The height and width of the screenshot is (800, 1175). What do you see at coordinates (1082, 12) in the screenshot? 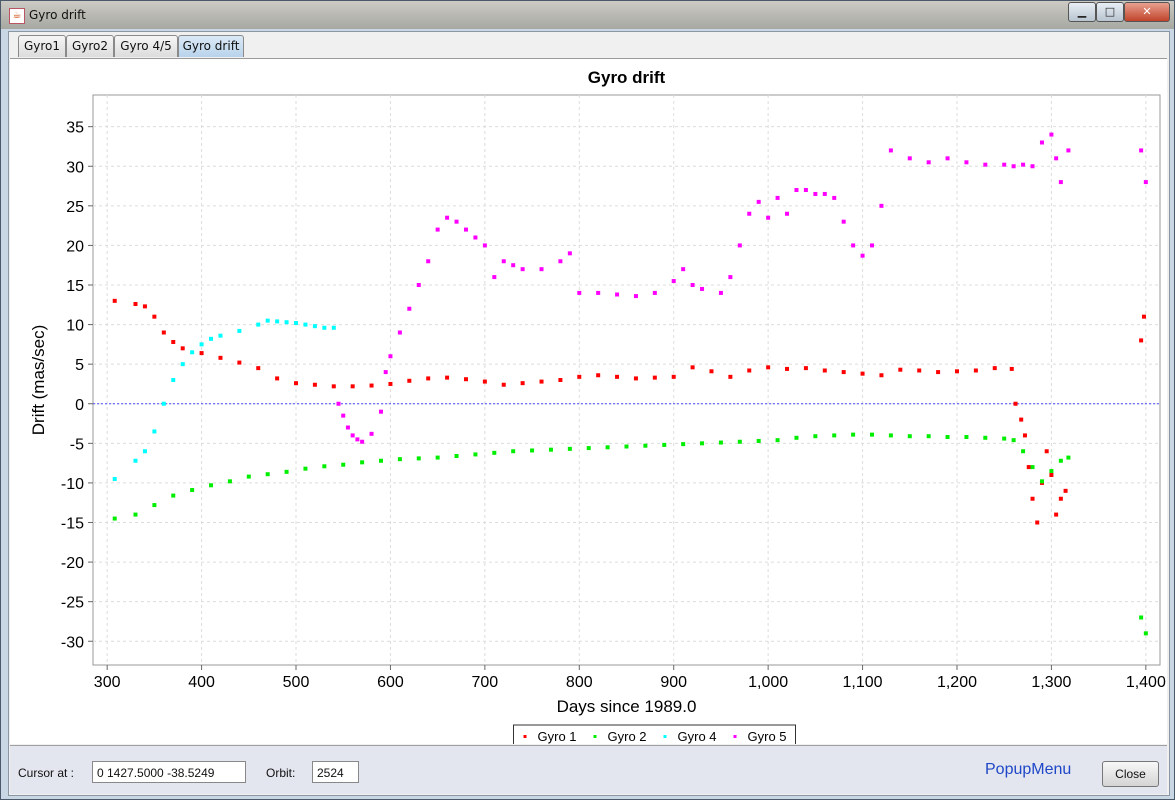
I see `minimize-button: ▁` at bounding box center [1082, 12].